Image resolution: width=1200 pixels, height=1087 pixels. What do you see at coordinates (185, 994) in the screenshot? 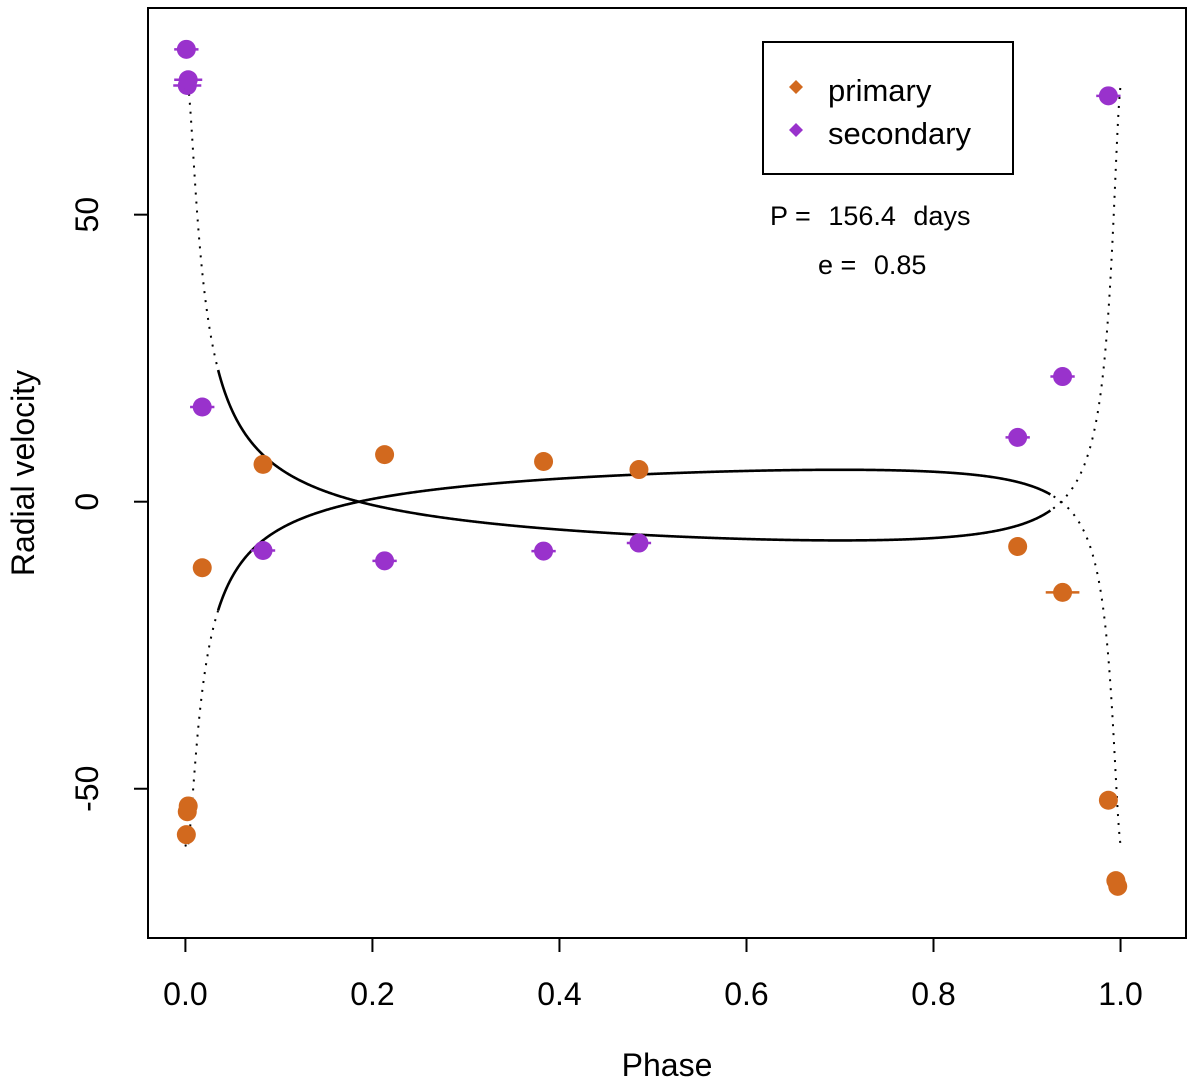
I see `x-tick-label: 0.0` at bounding box center [185, 994].